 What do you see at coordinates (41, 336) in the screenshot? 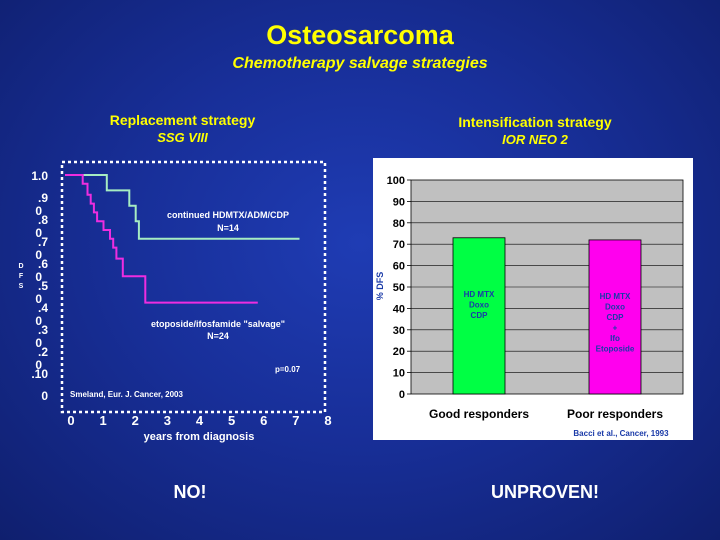
I see `y-tick-label: .3 0` at bounding box center [41, 336].